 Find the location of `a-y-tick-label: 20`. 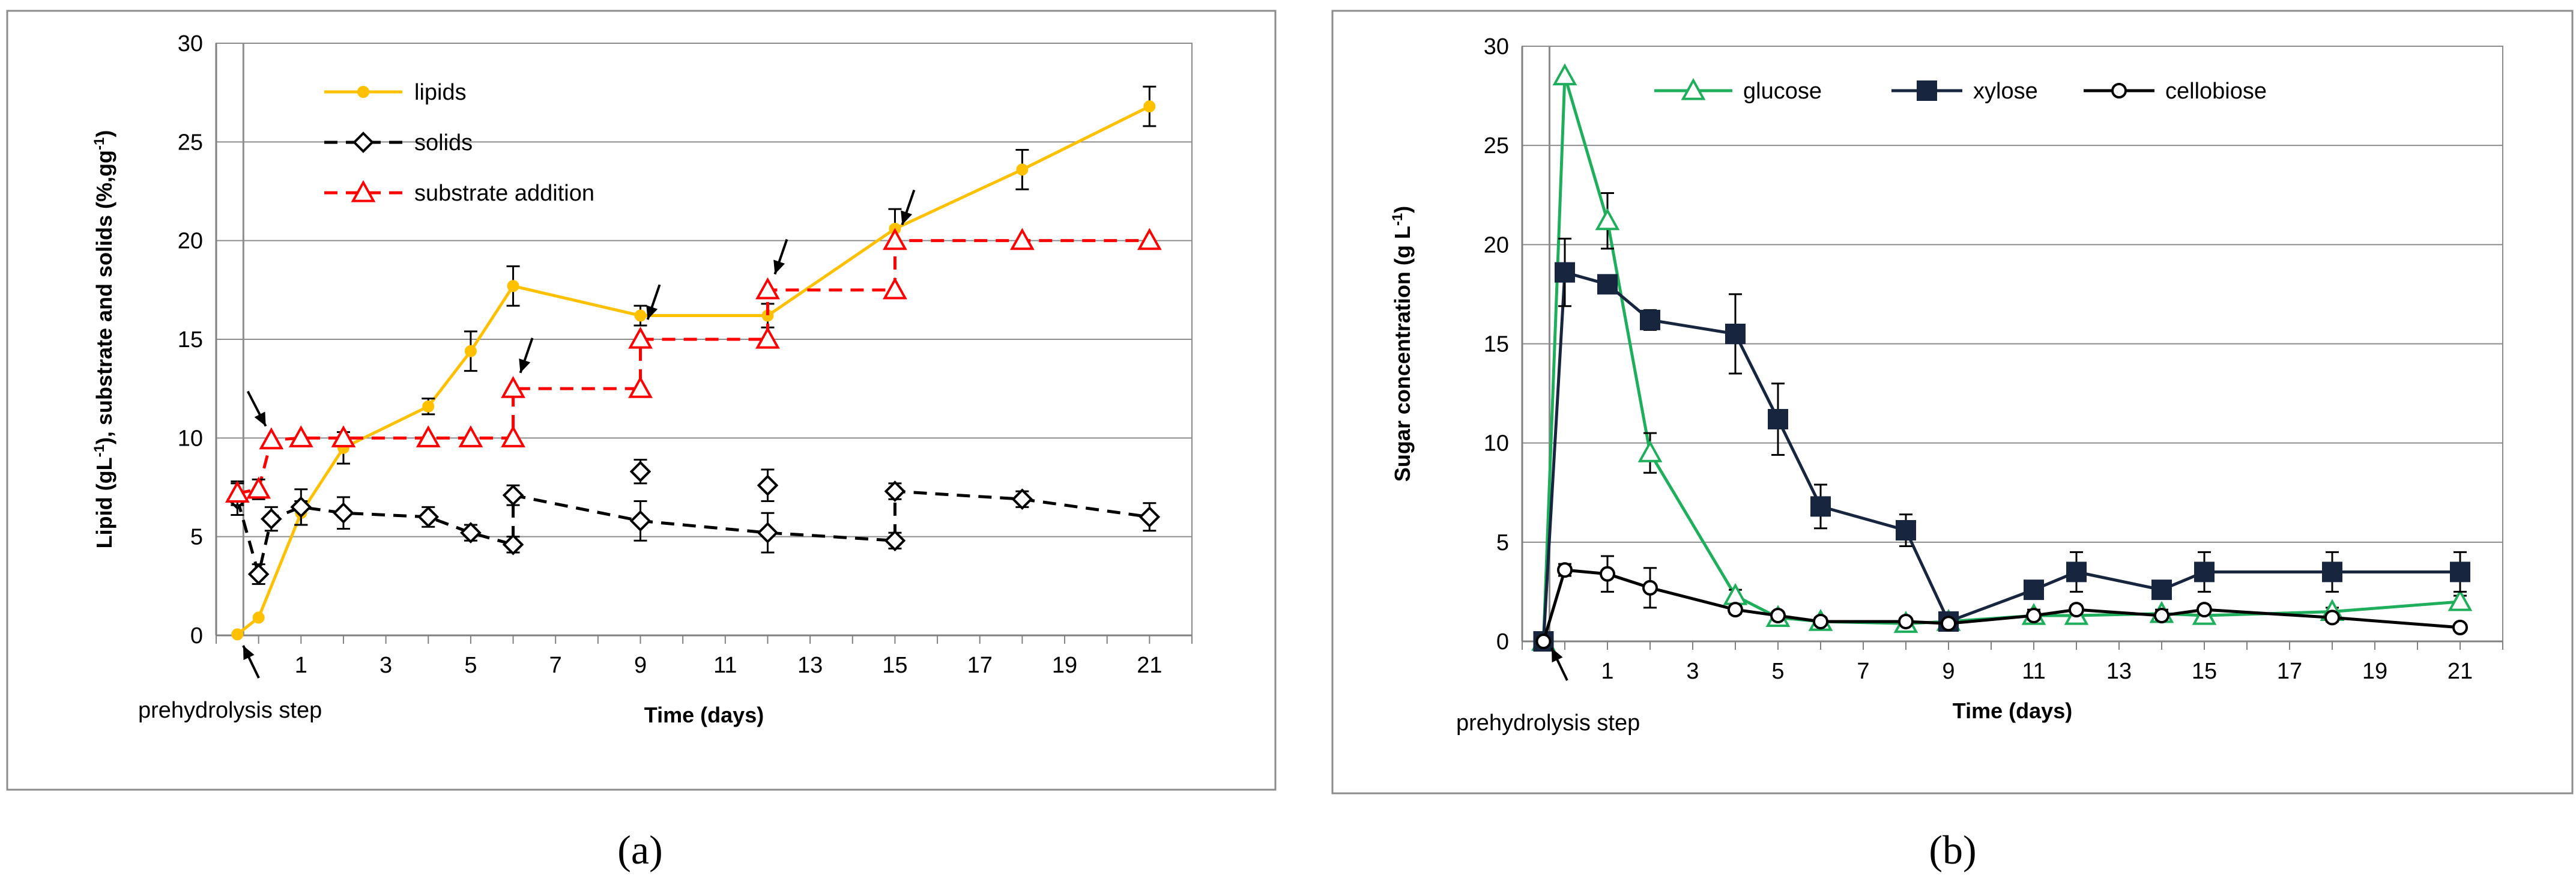

a-y-tick-label: 20 is located at coordinates (190, 241).